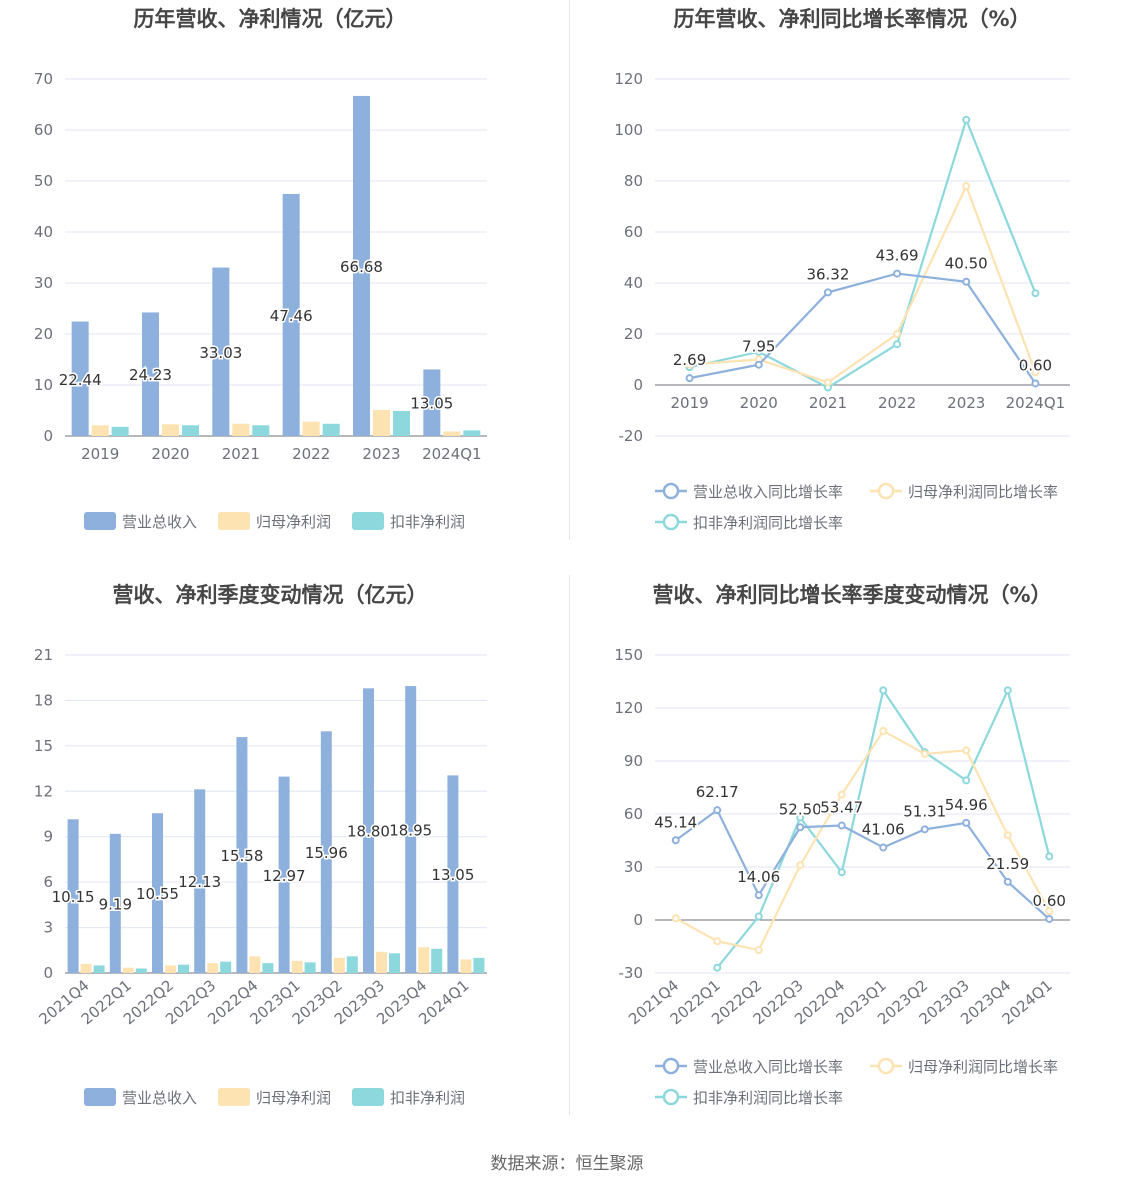 This screenshot has width=1134, height=1188. Describe the element at coordinates (633, 761) in the screenshot. I see `chart4-ytick-label: 90` at that location.